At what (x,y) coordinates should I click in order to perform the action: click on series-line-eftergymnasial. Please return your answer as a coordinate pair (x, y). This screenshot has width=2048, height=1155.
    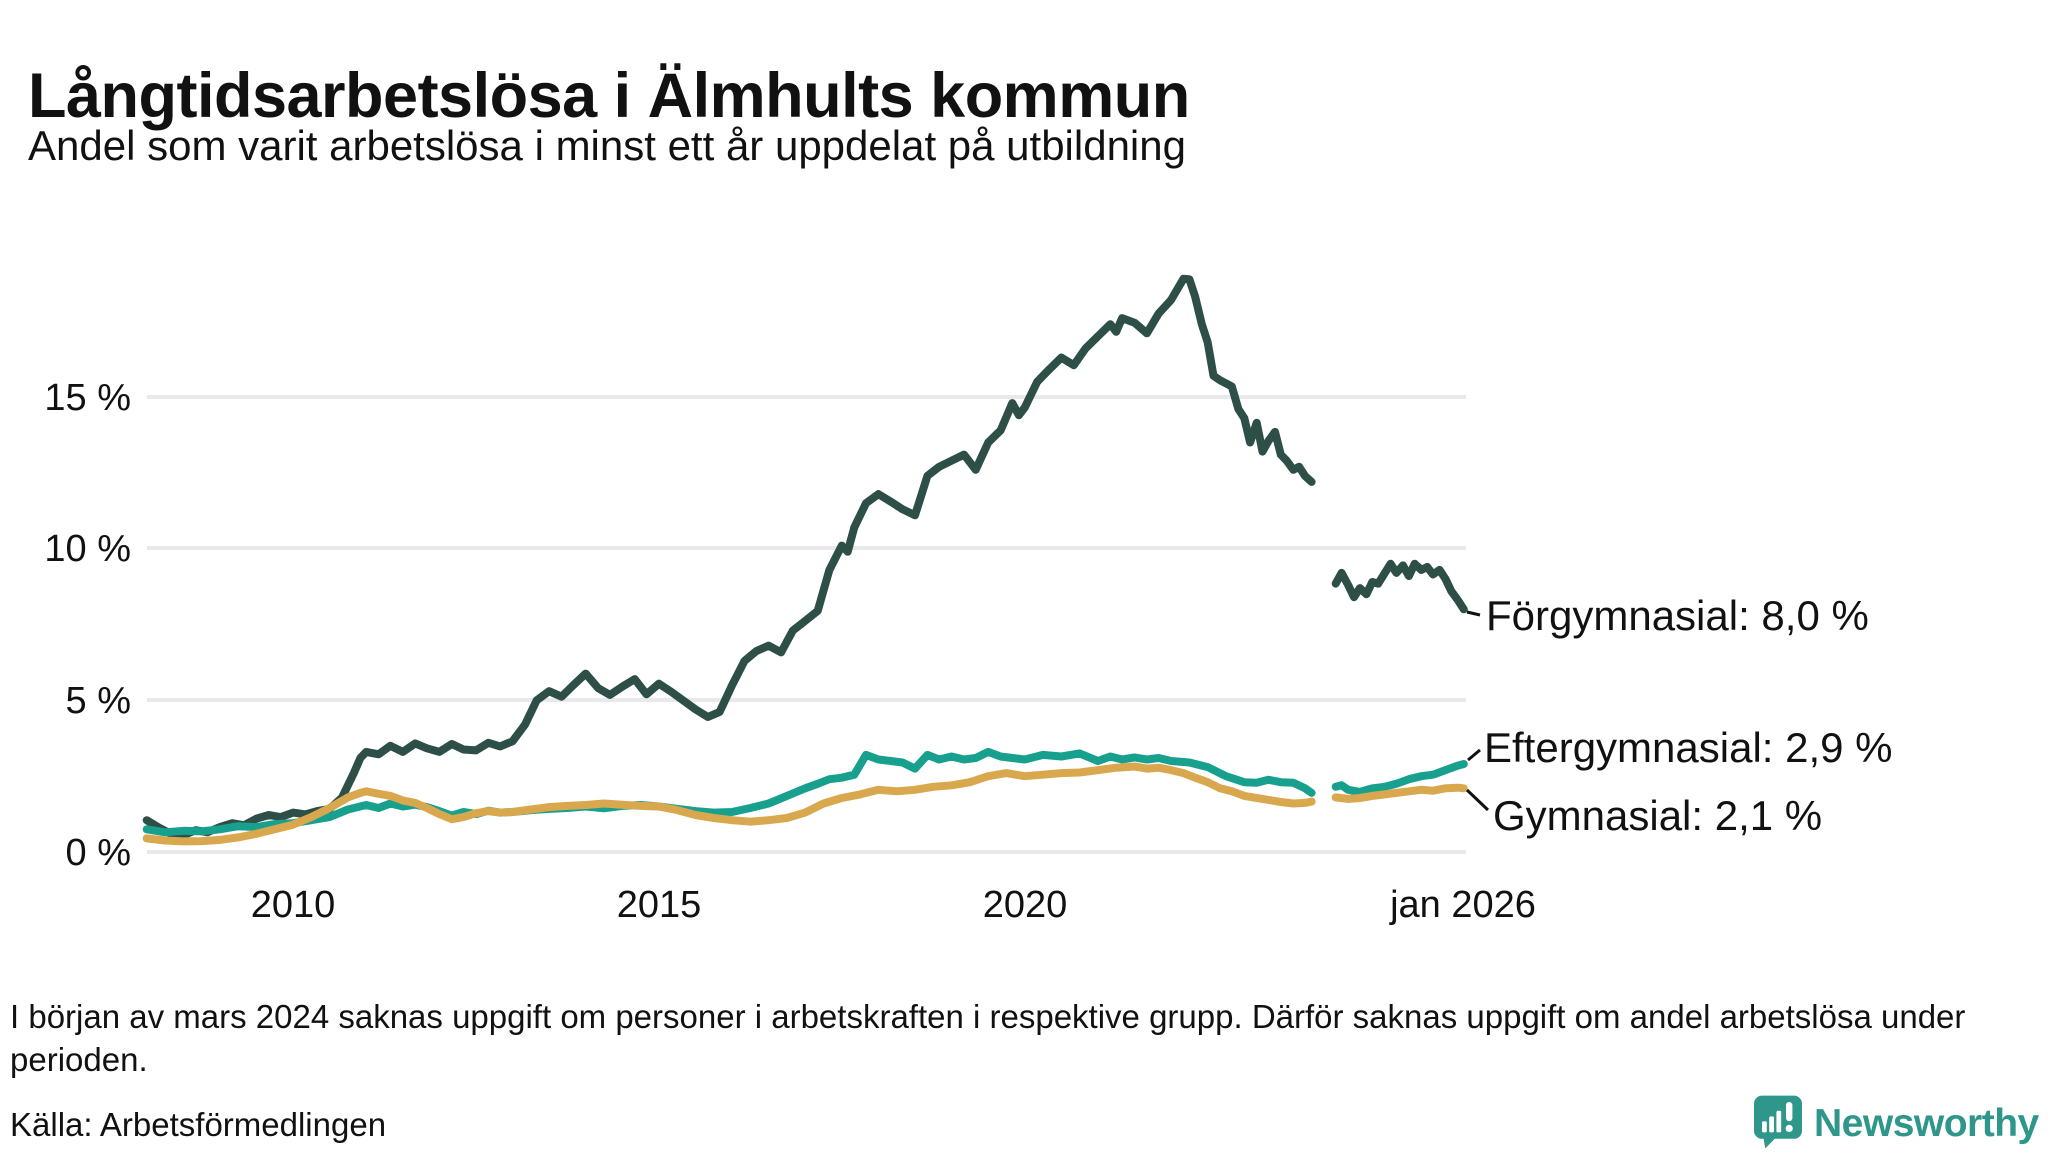
    Looking at the image, I should click on (805, 792).